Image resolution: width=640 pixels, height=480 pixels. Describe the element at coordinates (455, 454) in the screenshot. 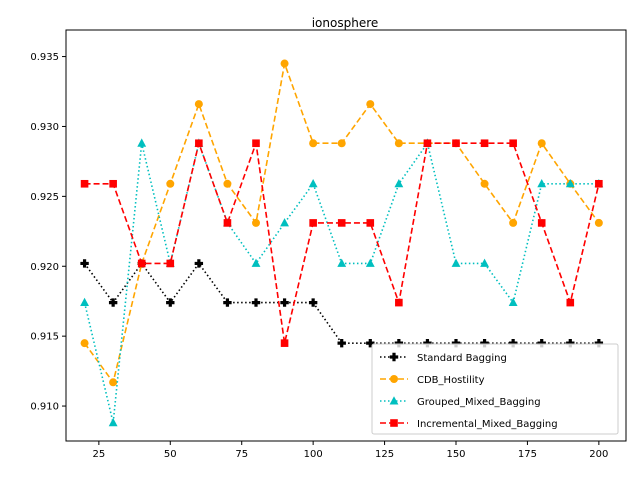

I see `x-tick-label: 150` at that location.